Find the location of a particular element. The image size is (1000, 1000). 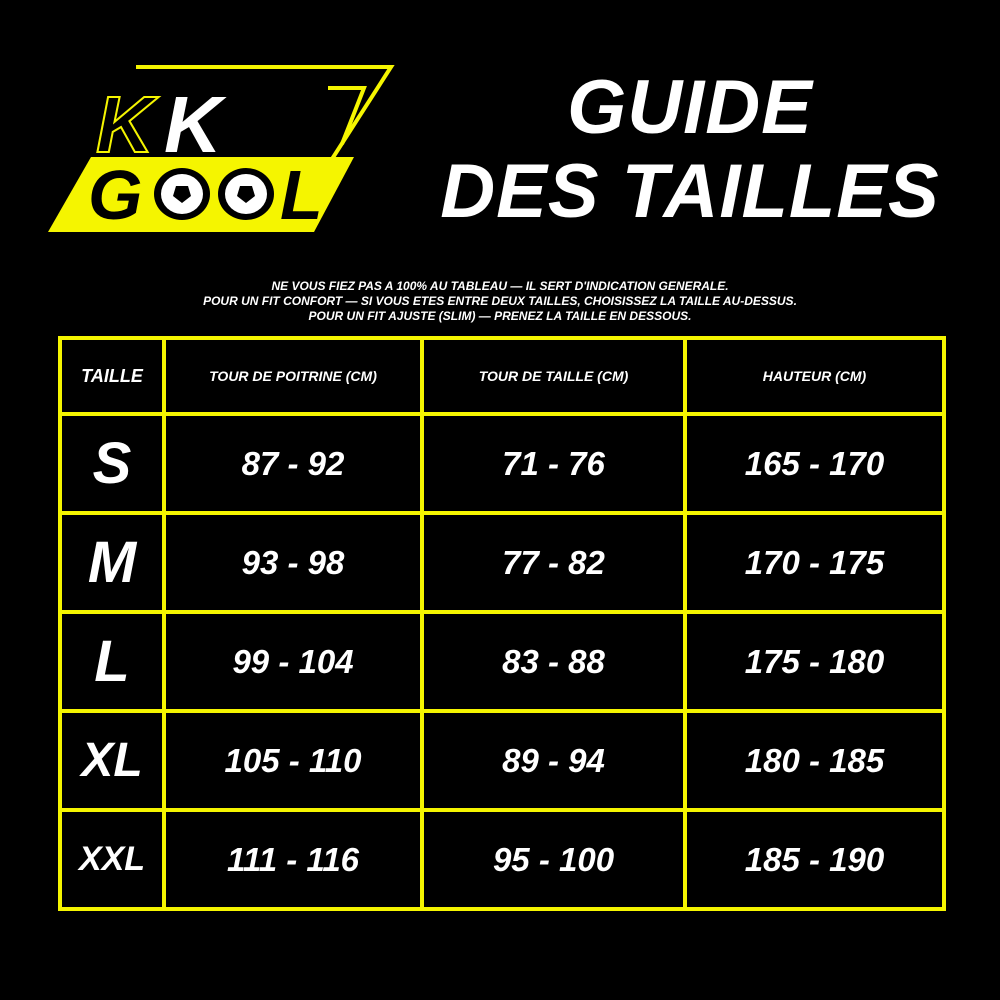

size-cell: L is located at coordinates (112, 661).